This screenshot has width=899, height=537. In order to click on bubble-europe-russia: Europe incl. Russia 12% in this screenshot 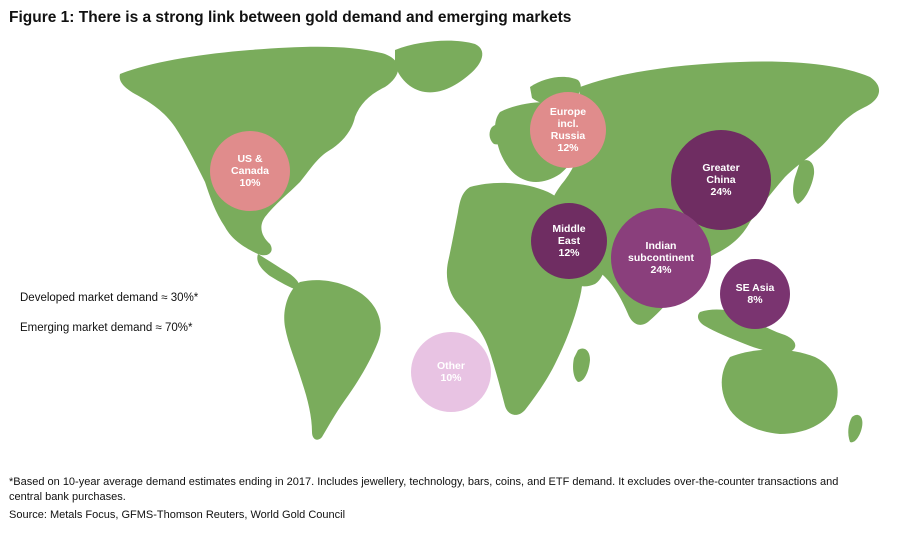, I will do `click(568, 130)`.